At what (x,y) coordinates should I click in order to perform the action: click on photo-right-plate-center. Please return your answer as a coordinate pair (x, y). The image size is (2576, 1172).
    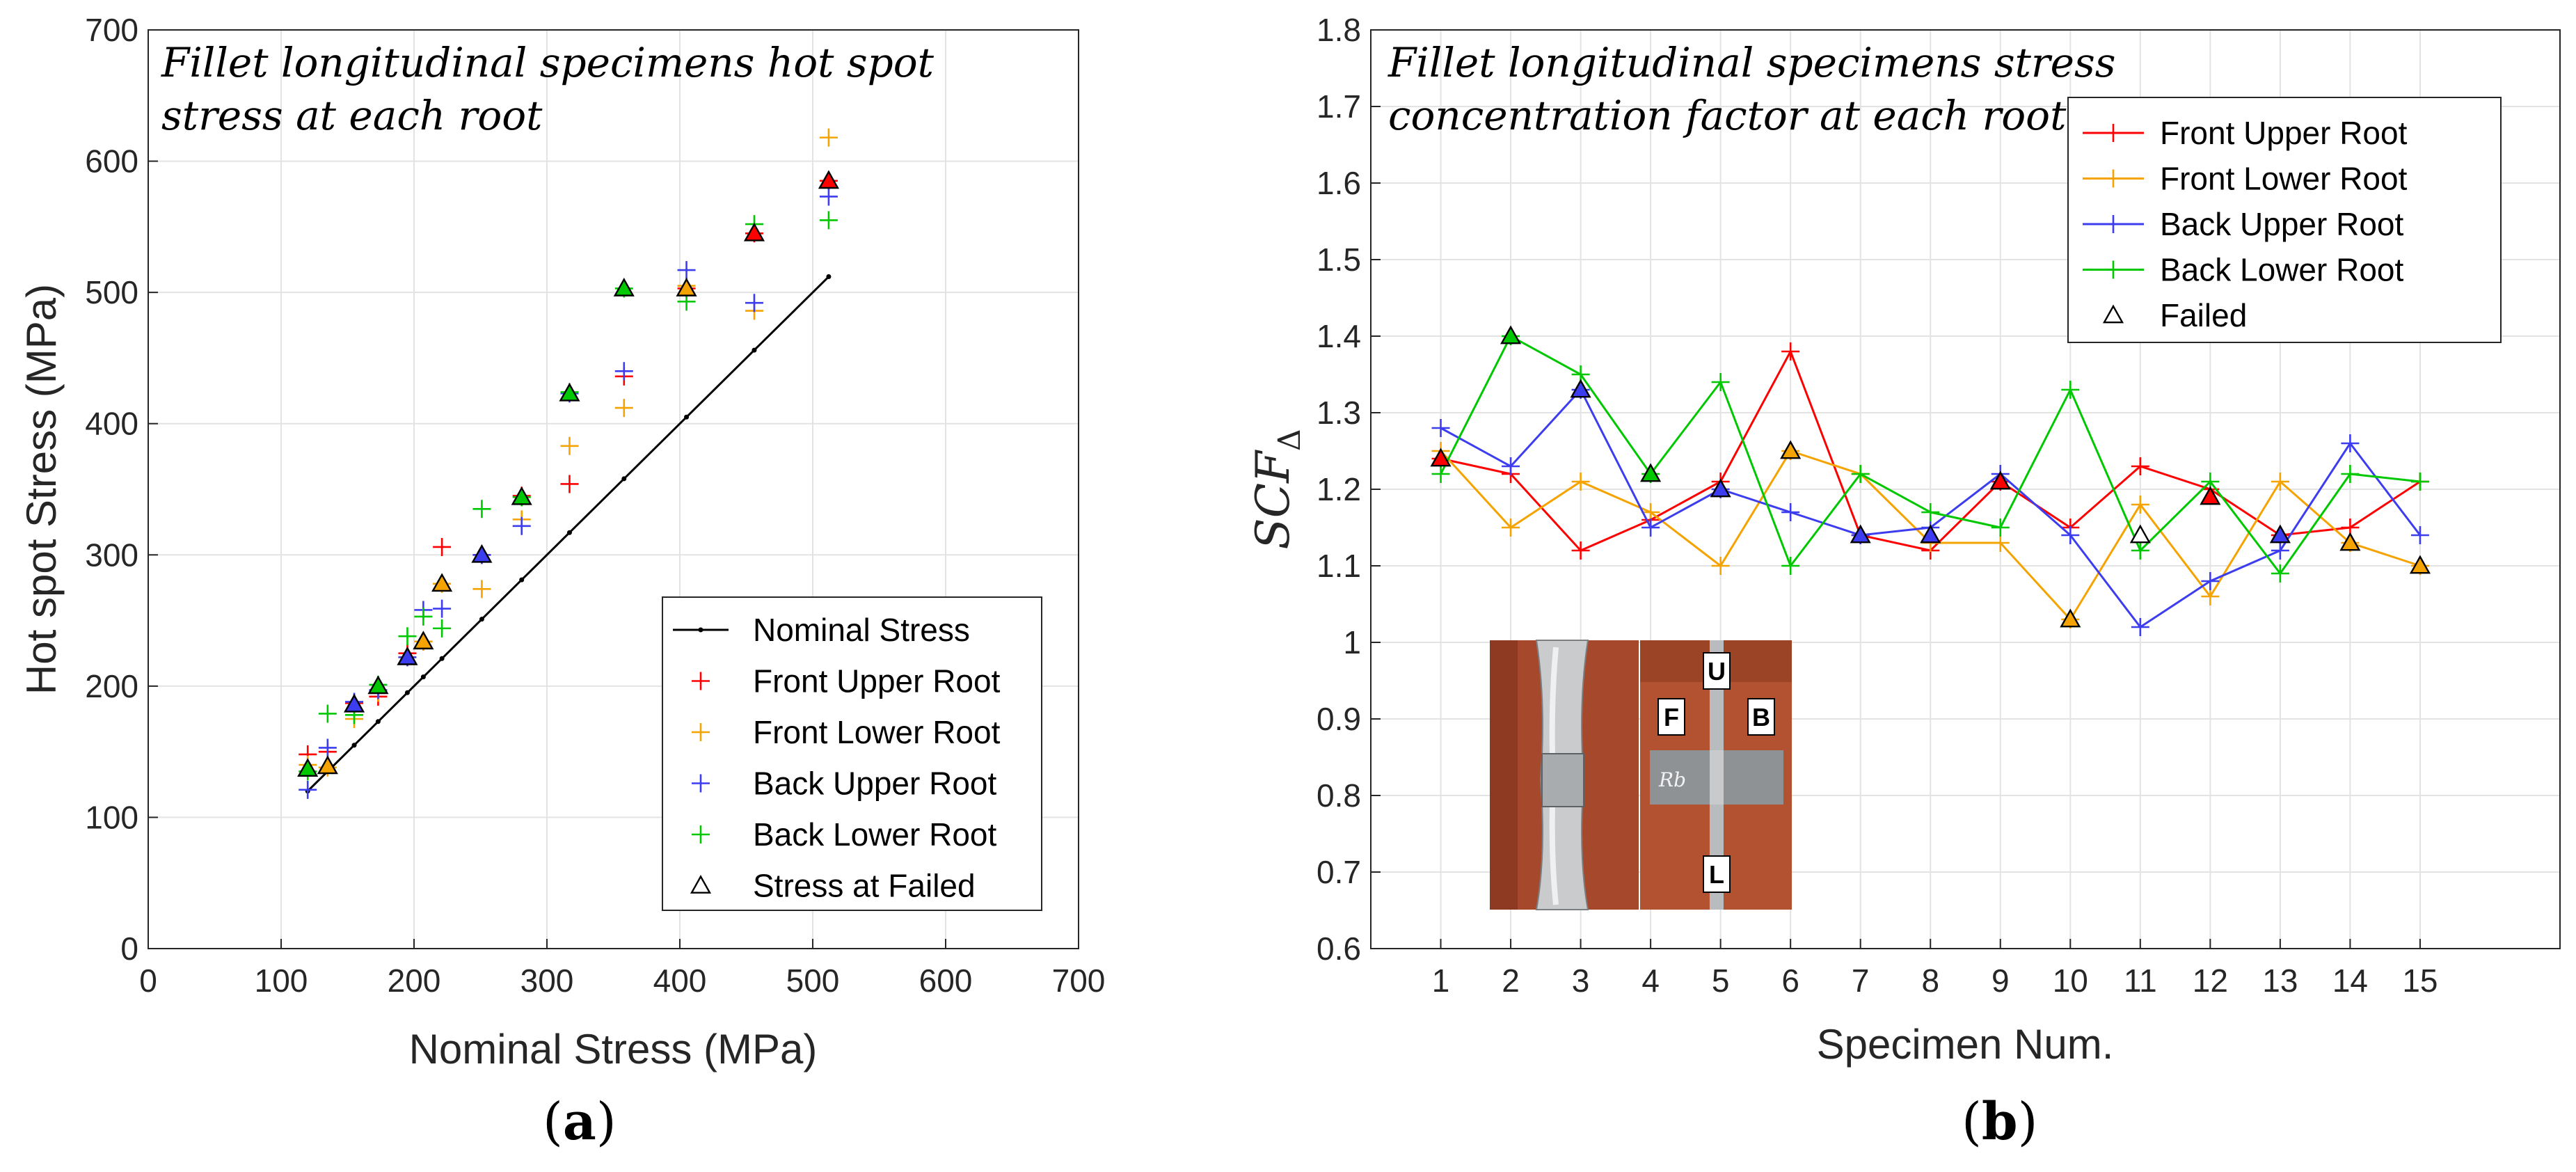
    Looking at the image, I should click on (1717, 777).